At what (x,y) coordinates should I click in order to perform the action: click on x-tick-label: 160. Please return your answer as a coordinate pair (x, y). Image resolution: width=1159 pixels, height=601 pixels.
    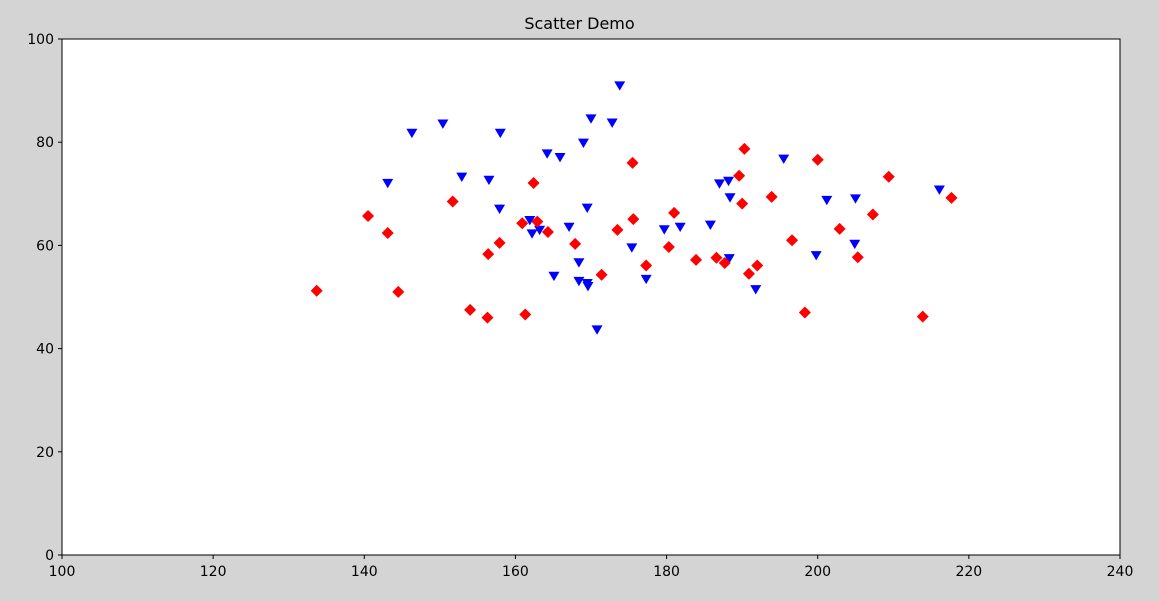
    Looking at the image, I should click on (515, 572).